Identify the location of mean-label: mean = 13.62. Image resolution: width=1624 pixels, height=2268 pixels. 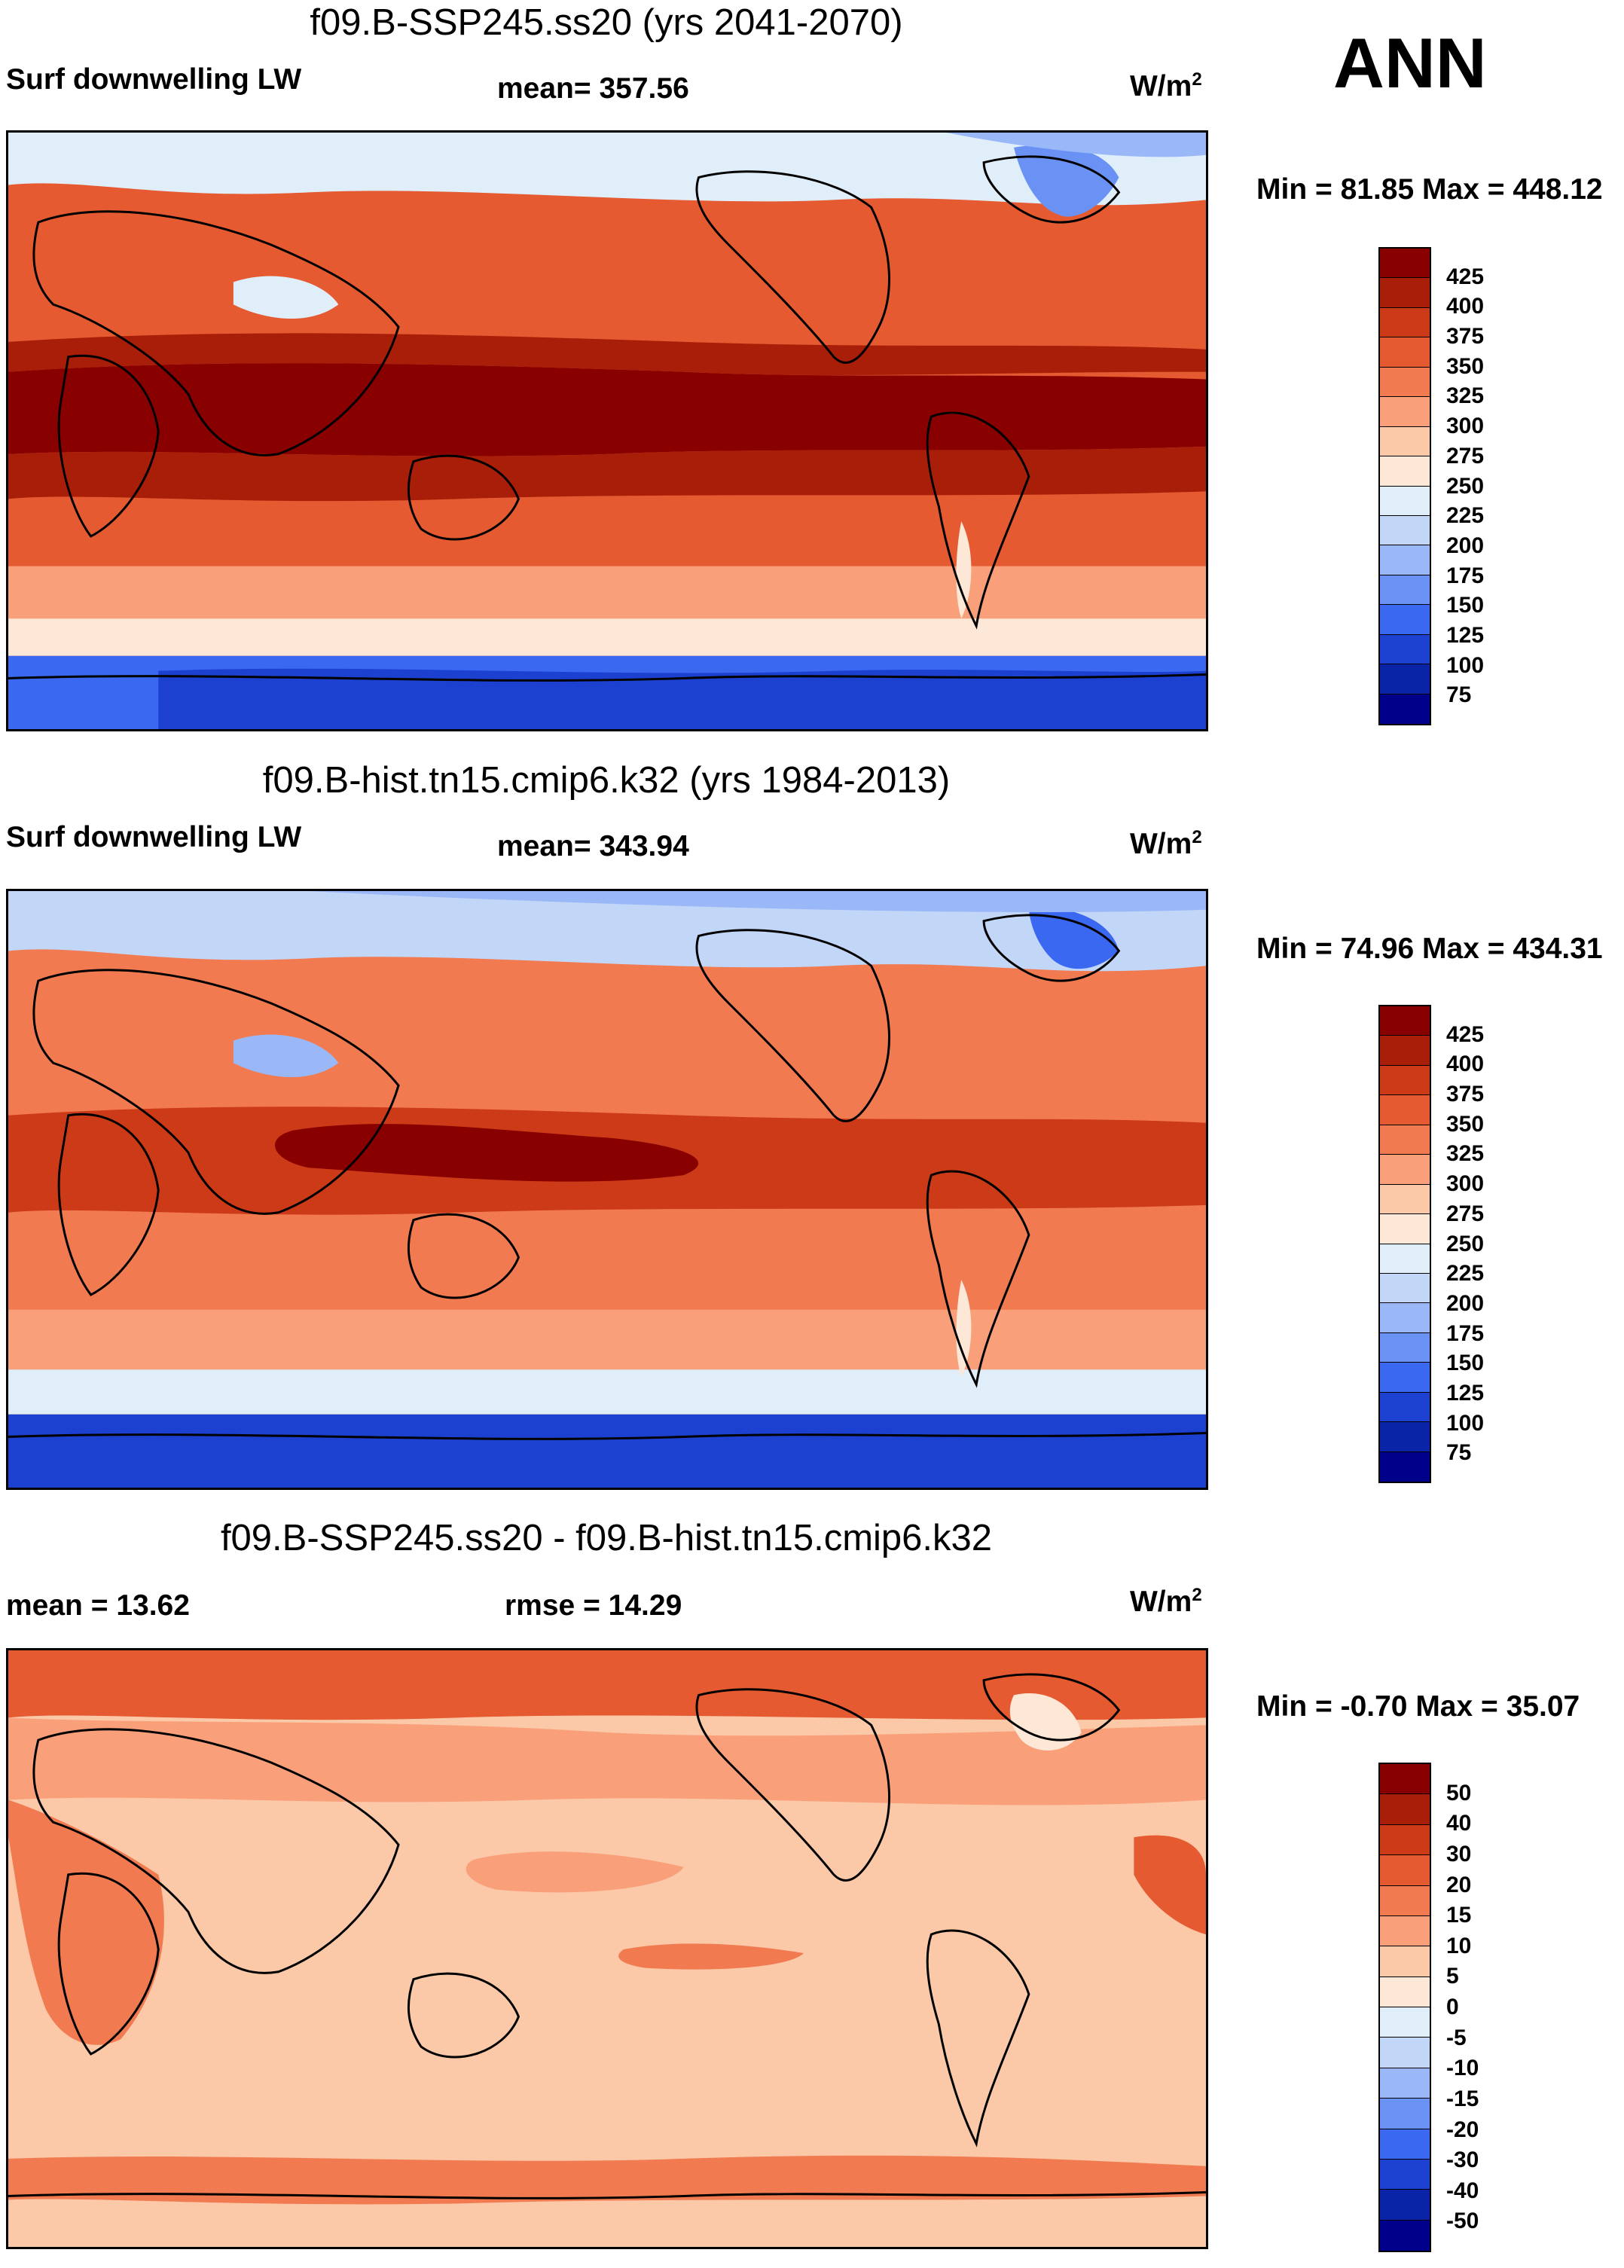
(98, 1605).